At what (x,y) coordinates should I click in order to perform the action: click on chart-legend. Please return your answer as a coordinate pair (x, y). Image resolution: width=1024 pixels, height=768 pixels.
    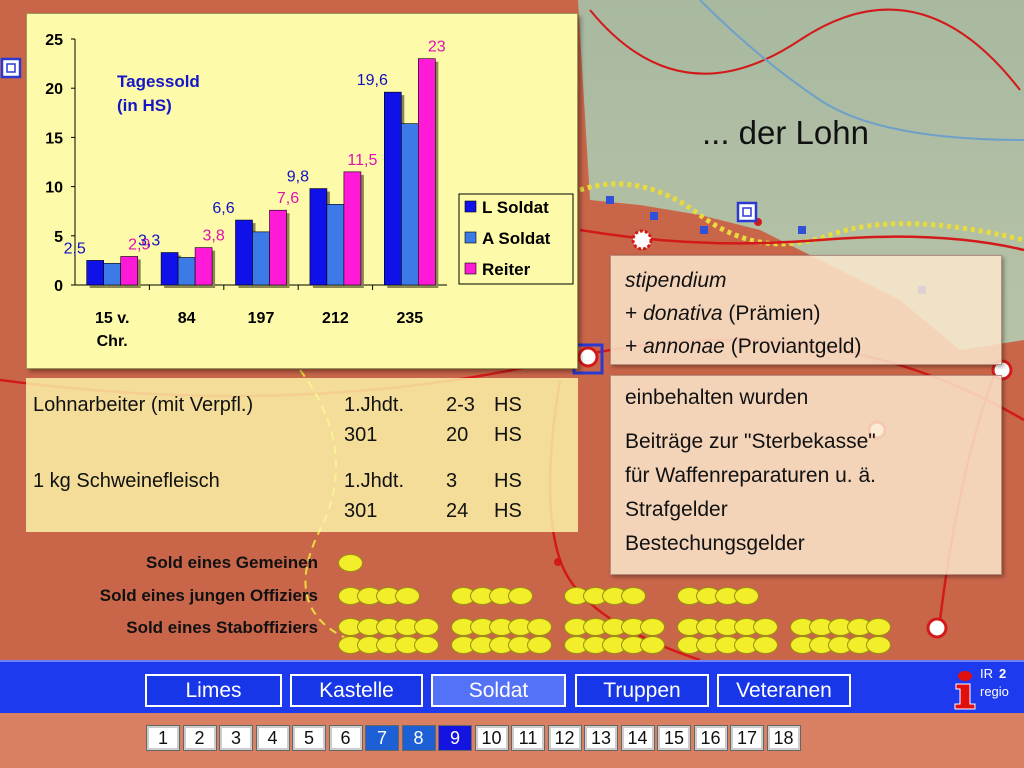
    Looking at the image, I should click on (516, 239).